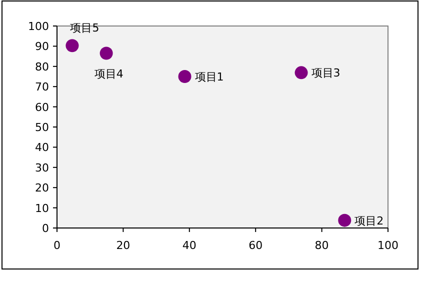  I want to click on y-tick-label: 90, so click(42, 47).